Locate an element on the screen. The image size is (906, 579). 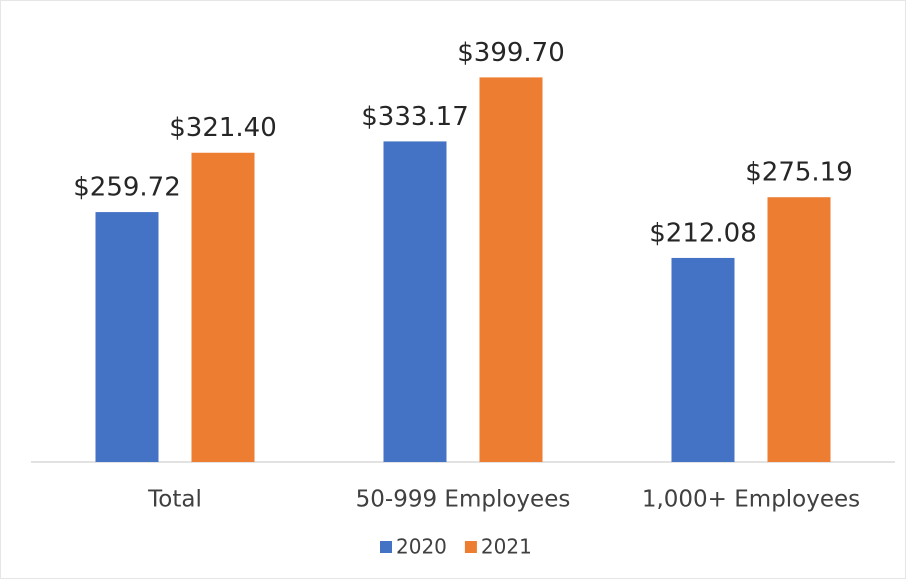
data-label: $259.72 is located at coordinates (127, 188).